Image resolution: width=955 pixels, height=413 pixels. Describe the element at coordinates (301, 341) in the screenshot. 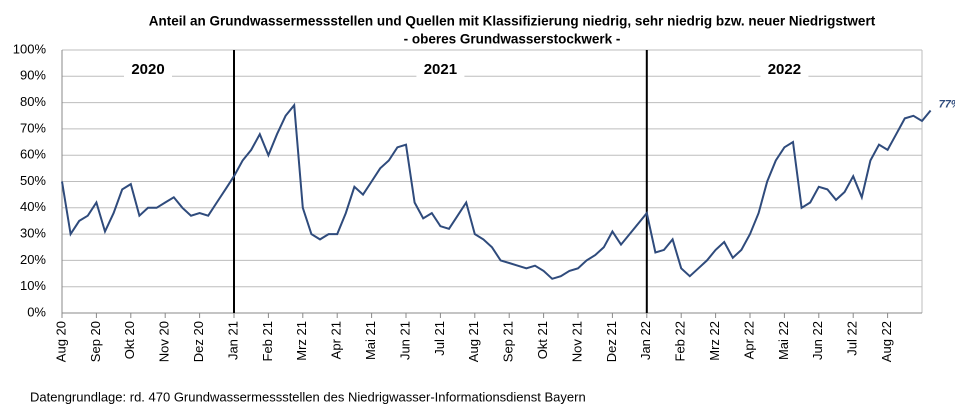

I see `x-tick-label: Mrz 21` at that location.